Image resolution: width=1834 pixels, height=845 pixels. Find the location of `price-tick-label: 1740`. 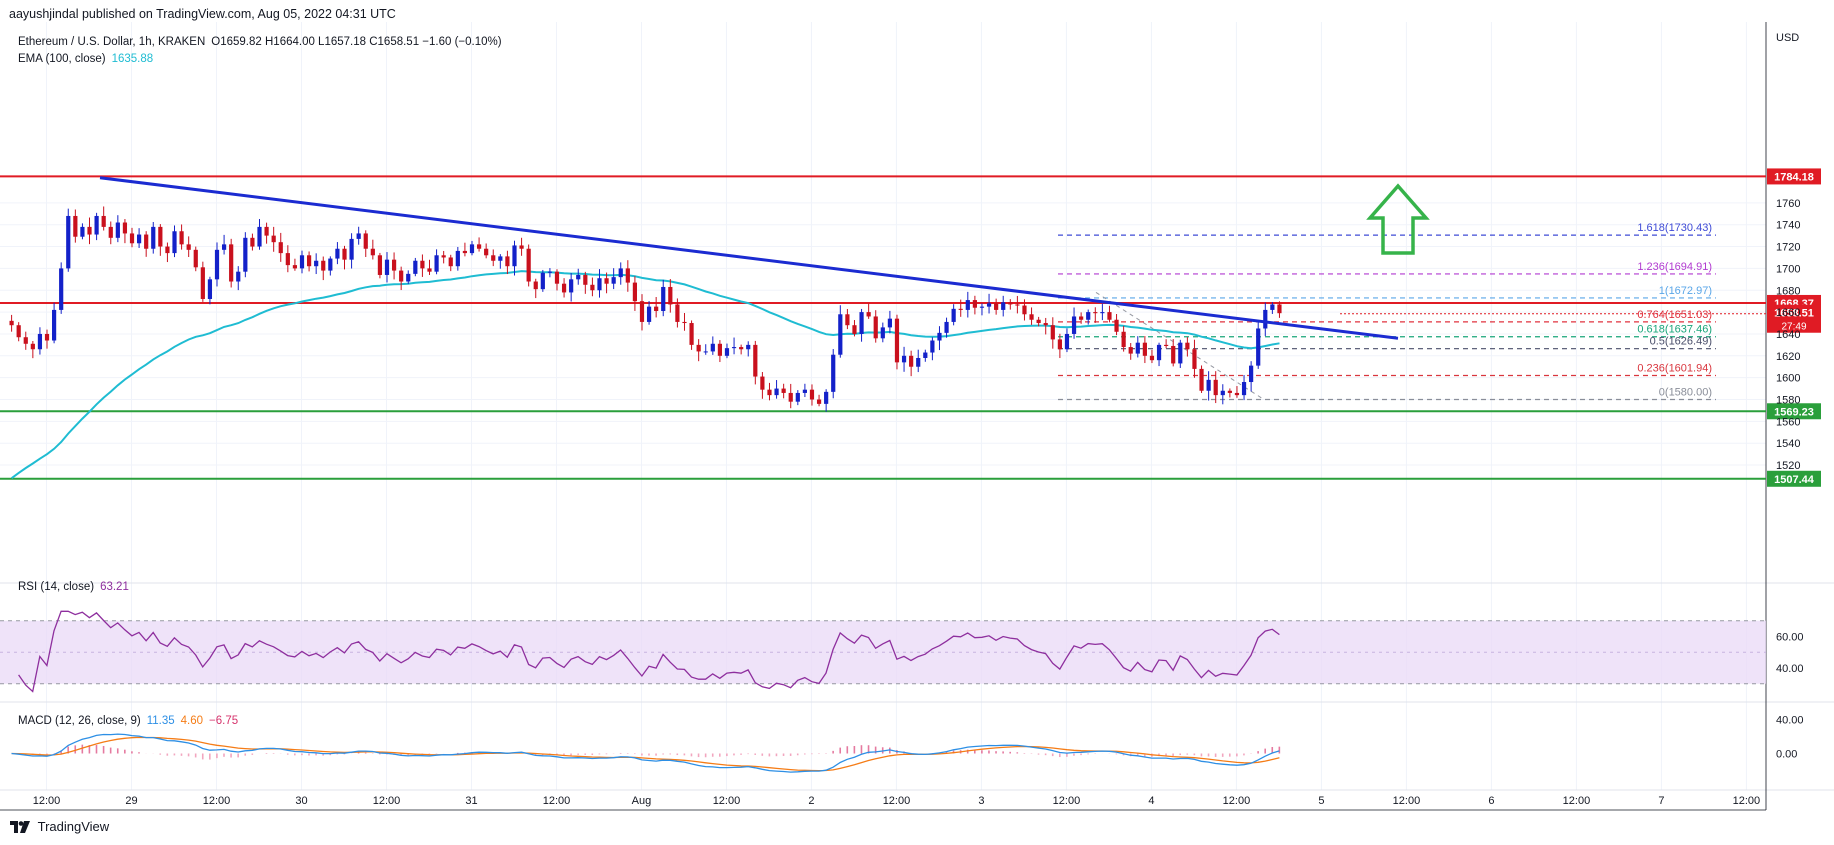

price-tick-label: 1740 is located at coordinates (1788, 226).